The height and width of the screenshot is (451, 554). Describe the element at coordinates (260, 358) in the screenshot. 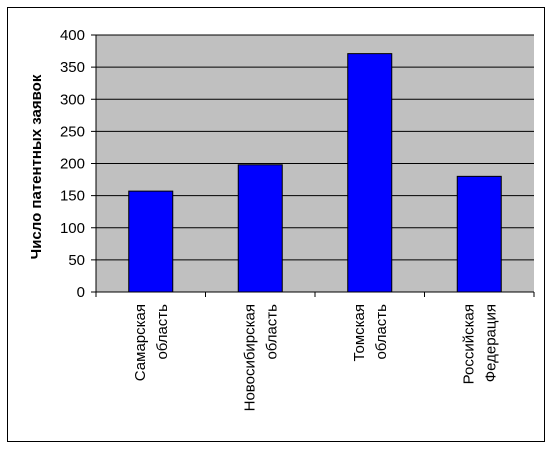

I see `x-category-label: Новосибирская область` at that location.